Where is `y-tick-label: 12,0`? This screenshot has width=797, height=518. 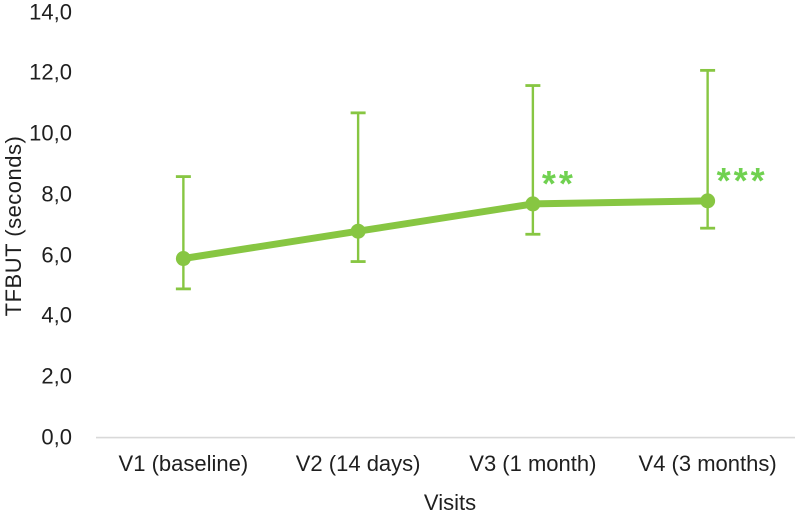
y-tick-label: 12,0 is located at coordinates (50, 72).